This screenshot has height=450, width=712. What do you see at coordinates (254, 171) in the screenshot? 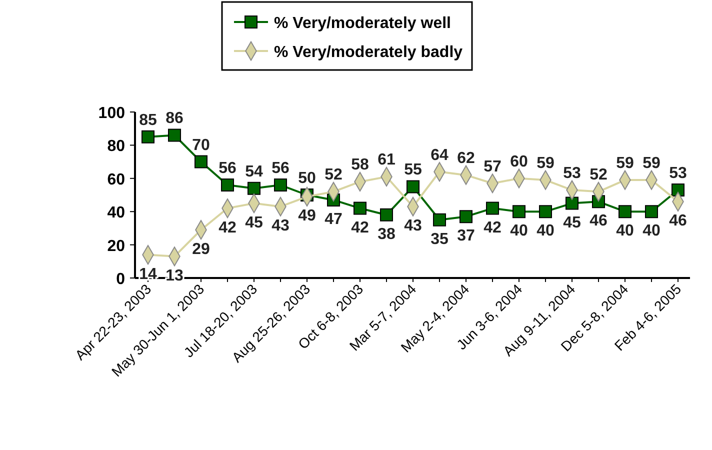
I see `data-label: 54` at bounding box center [254, 171].